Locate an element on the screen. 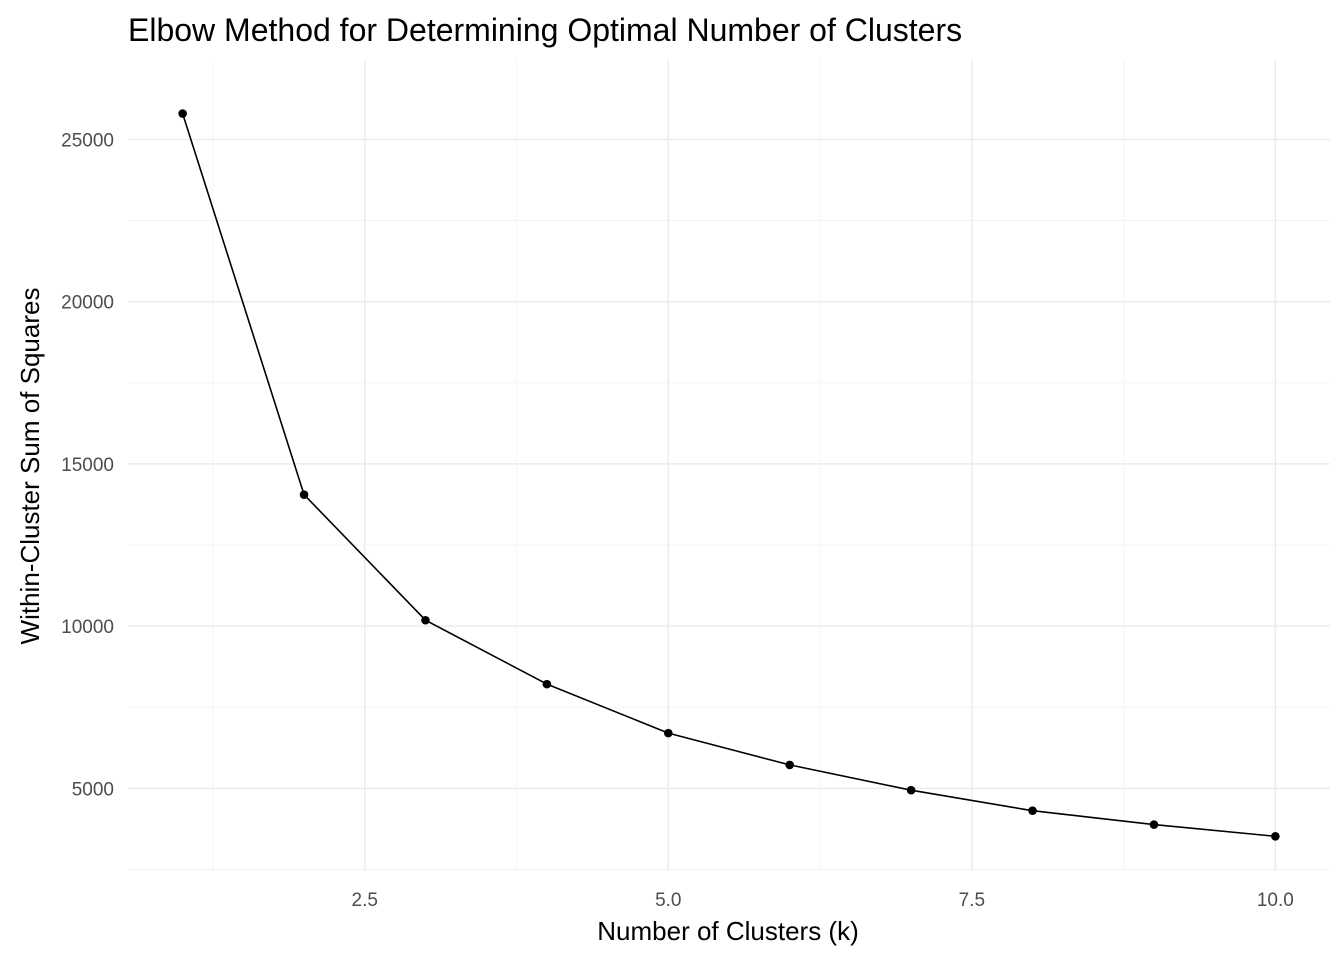 This screenshot has width=1344, height=965. y-tick-labels: 5000 10000 15000 20000 25000 is located at coordinates (87, 465).